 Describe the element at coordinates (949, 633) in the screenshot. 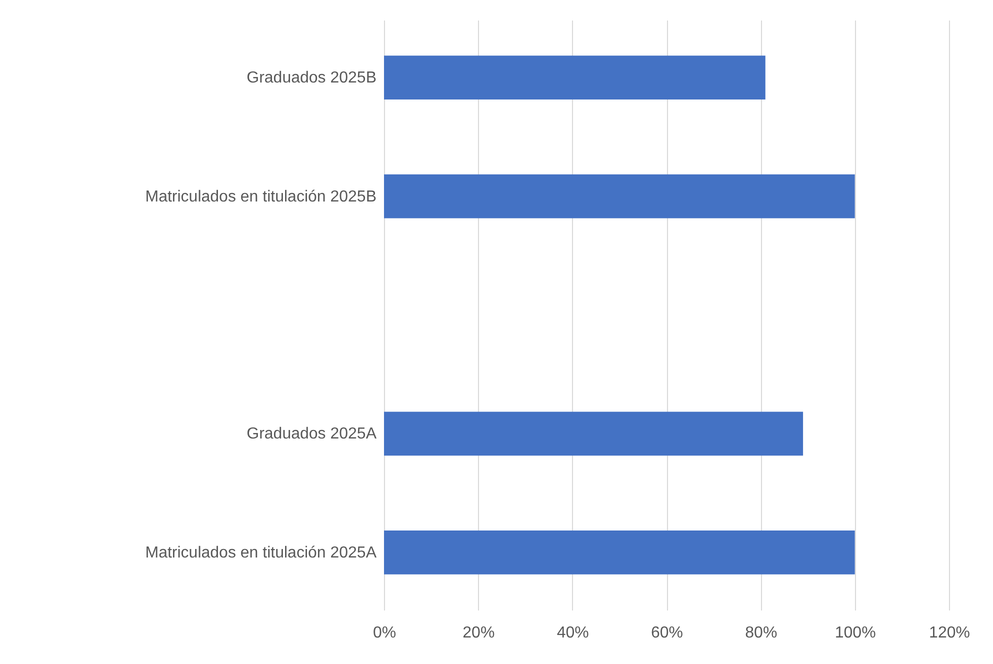

I see `x-tick-label: 120%` at that location.